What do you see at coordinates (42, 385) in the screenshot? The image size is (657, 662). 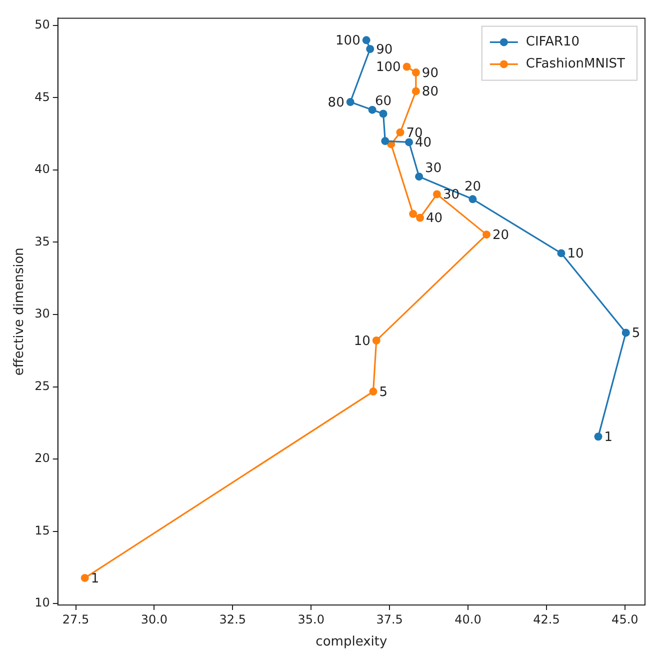 I see `y-tick-label: 25` at bounding box center [42, 385].